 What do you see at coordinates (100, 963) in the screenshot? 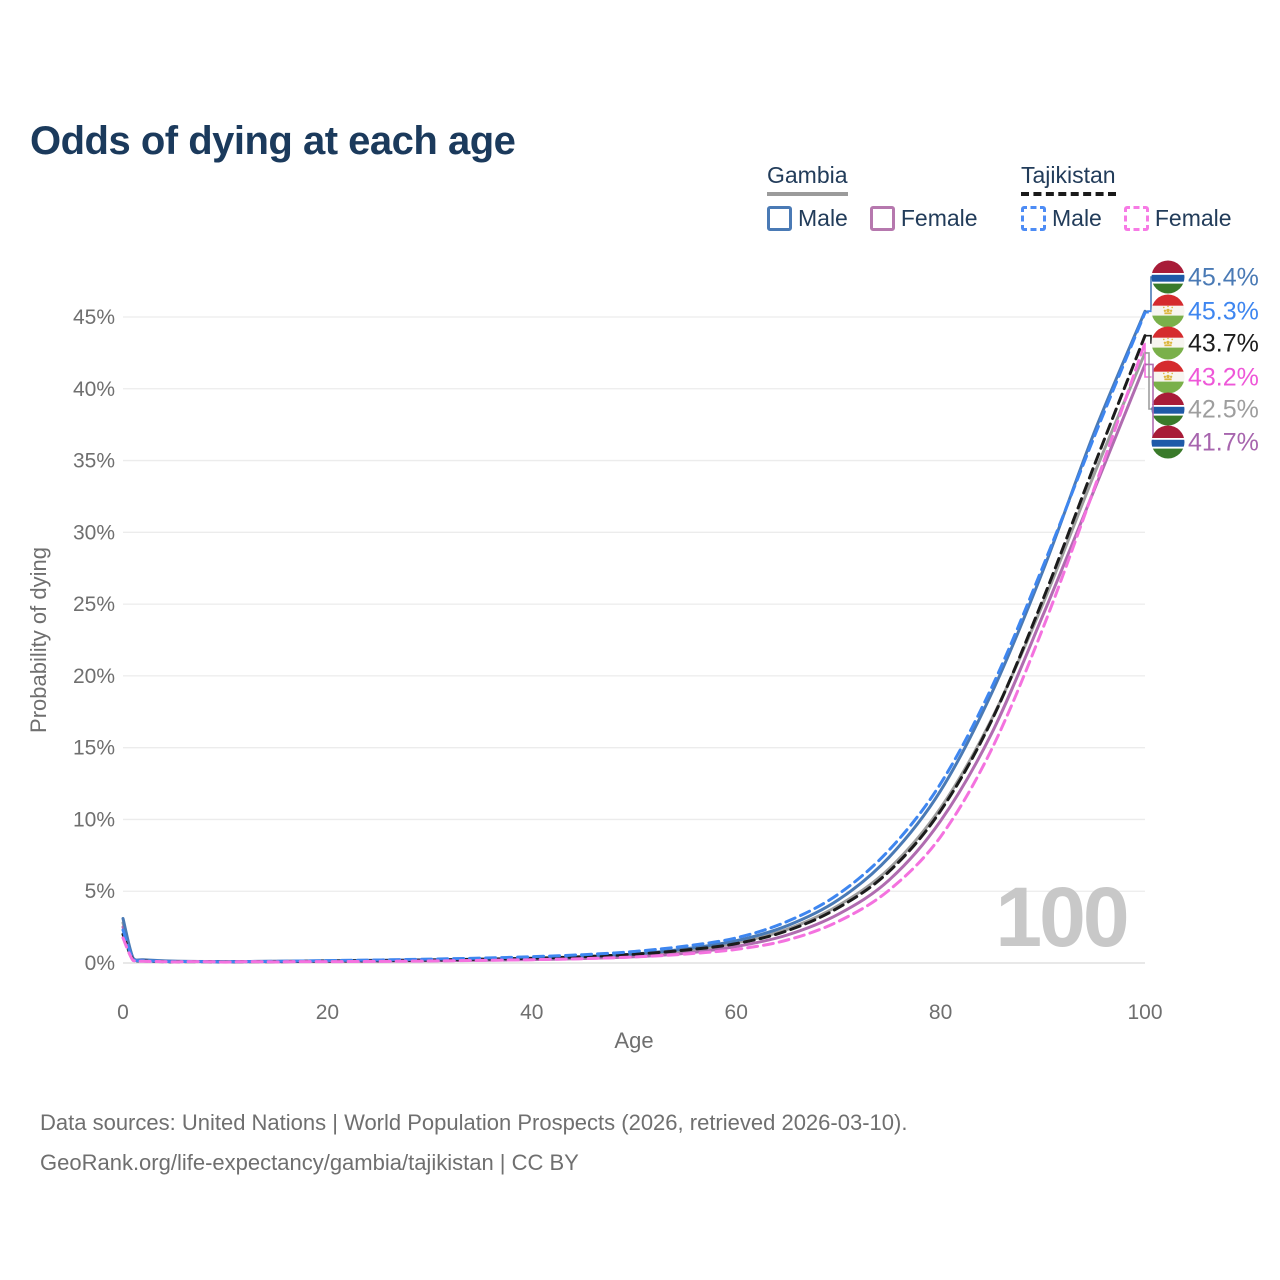
I see `y-tick-label: 0%` at bounding box center [100, 963].